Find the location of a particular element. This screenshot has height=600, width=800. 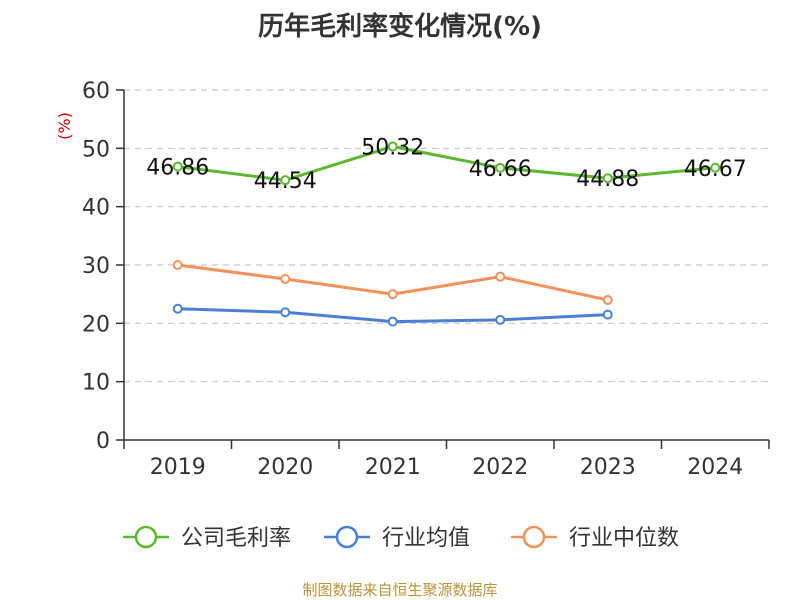

y-tick-label: 10 is located at coordinates (96, 383).